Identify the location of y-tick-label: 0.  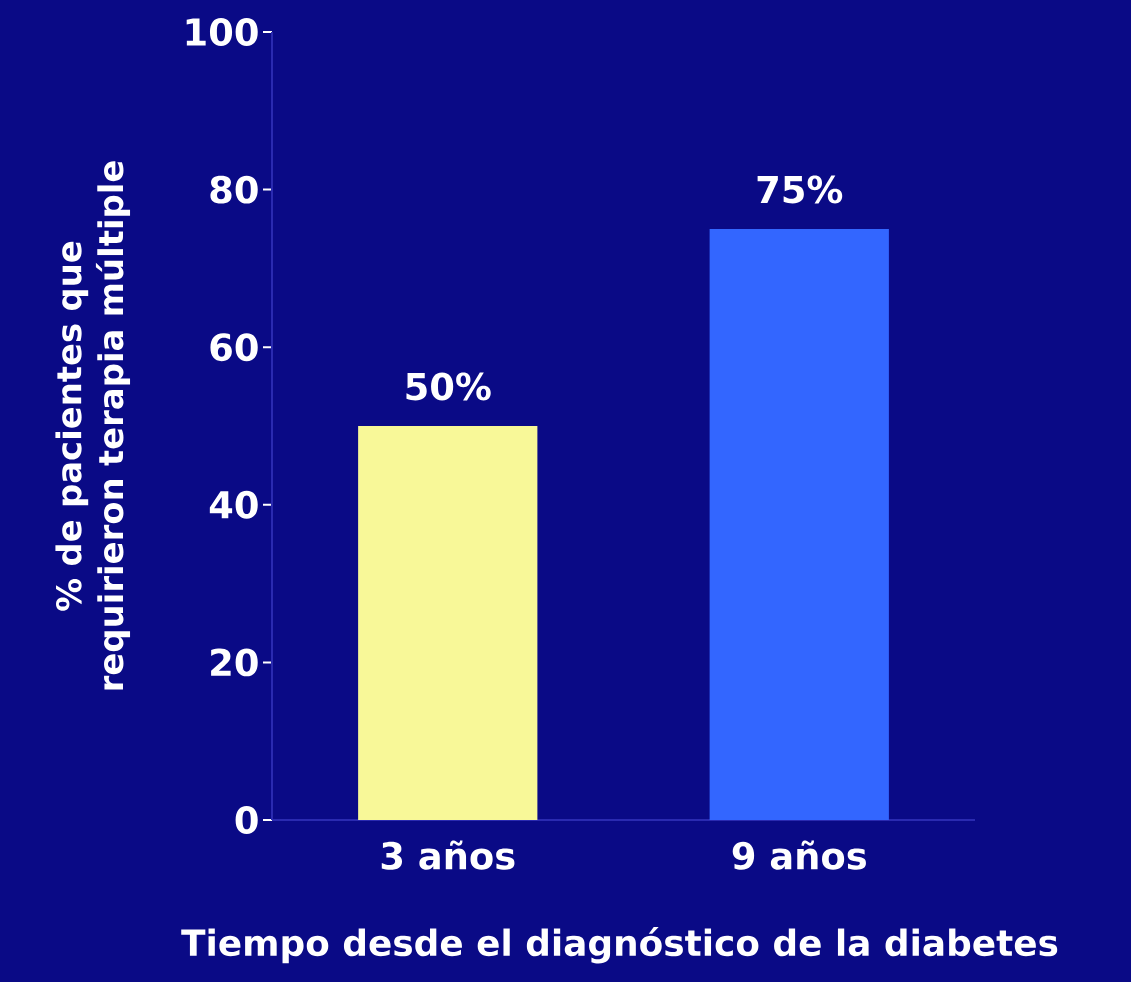
(246, 820).